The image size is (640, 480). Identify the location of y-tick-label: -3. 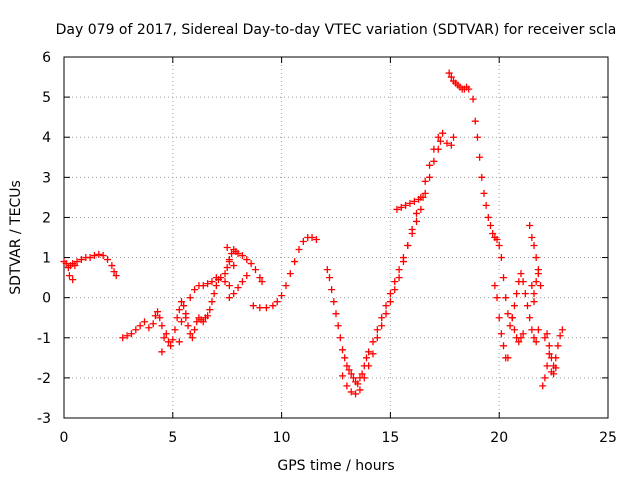
(44, 419).